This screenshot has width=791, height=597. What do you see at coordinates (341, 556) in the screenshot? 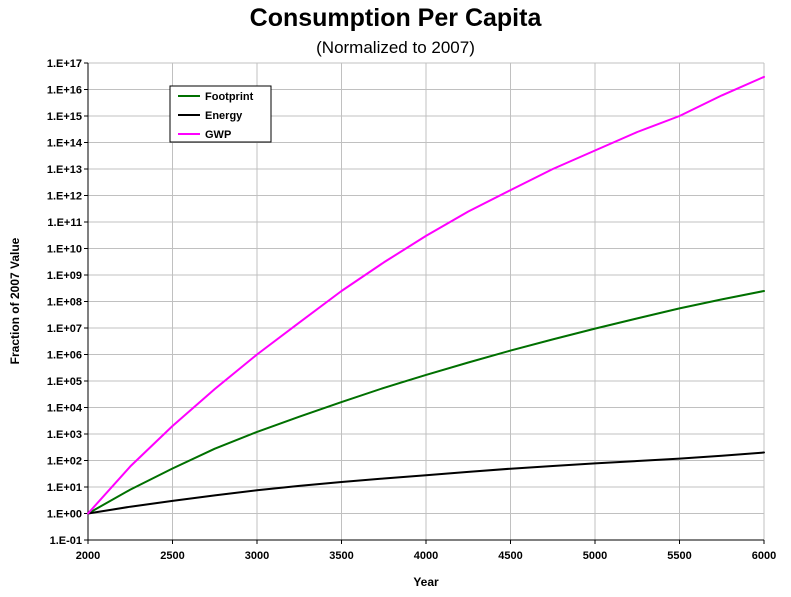
I see `x-tick-label: 3500` at bounding box center [341, 556].